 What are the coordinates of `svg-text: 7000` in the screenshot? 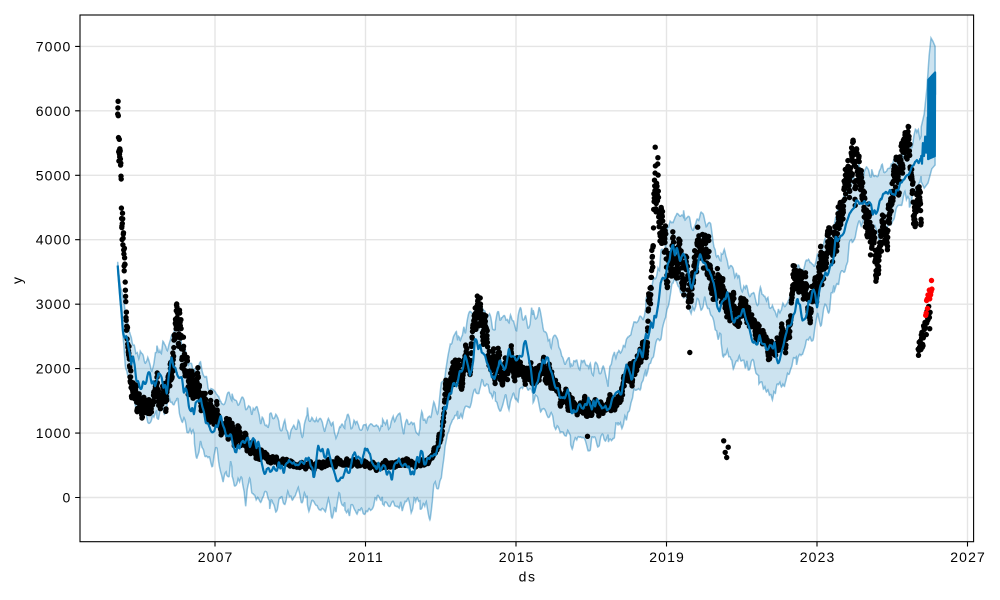 It's located at (53, 46).